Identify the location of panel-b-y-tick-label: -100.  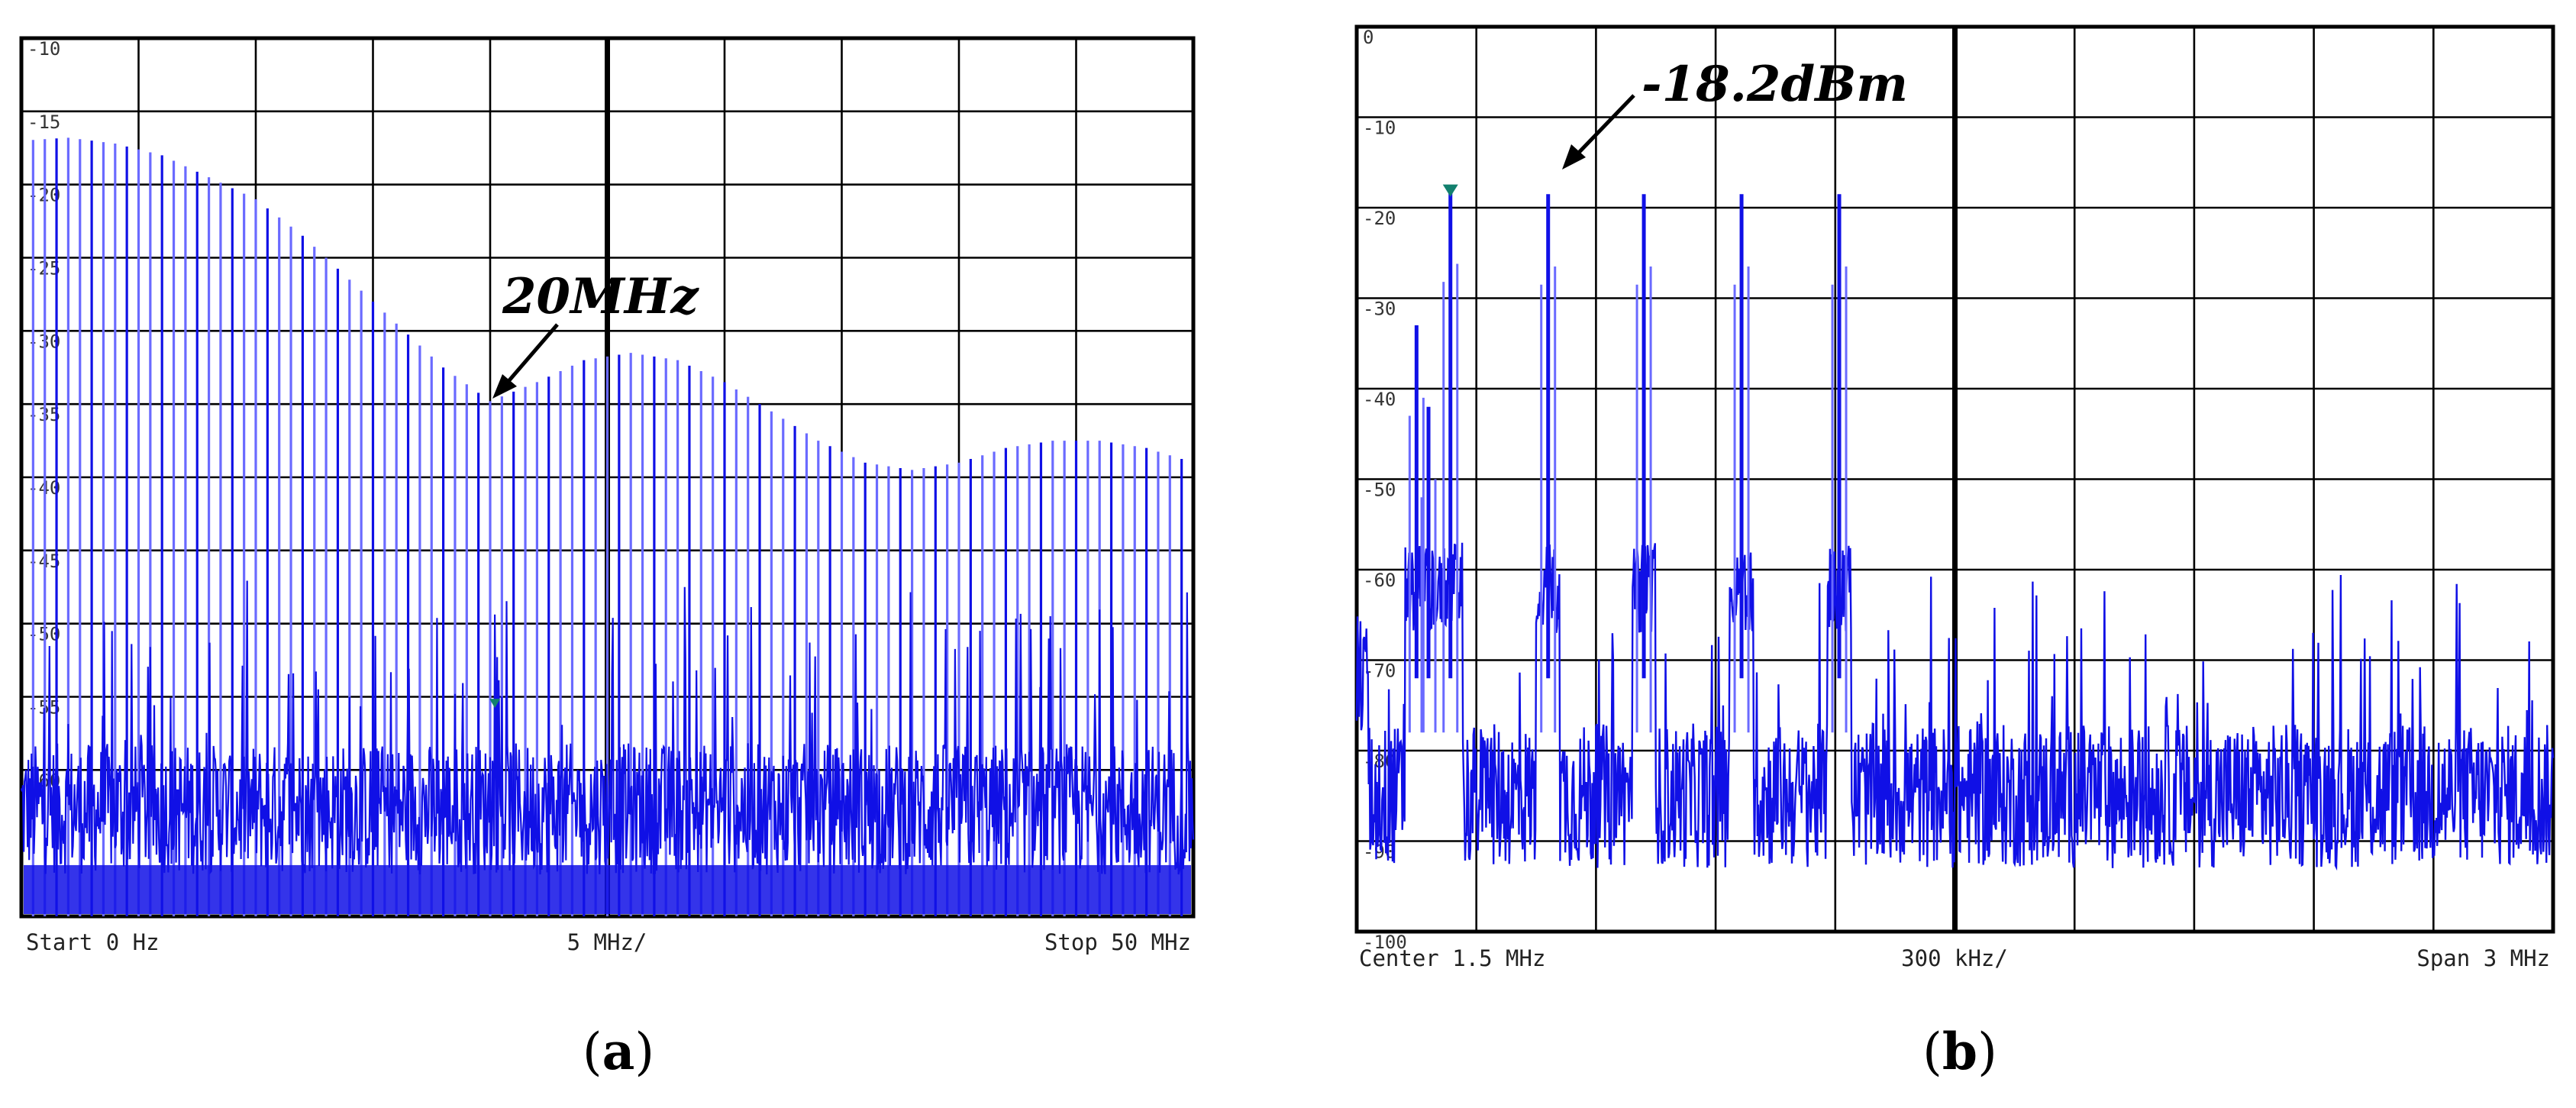
(1385, 942).